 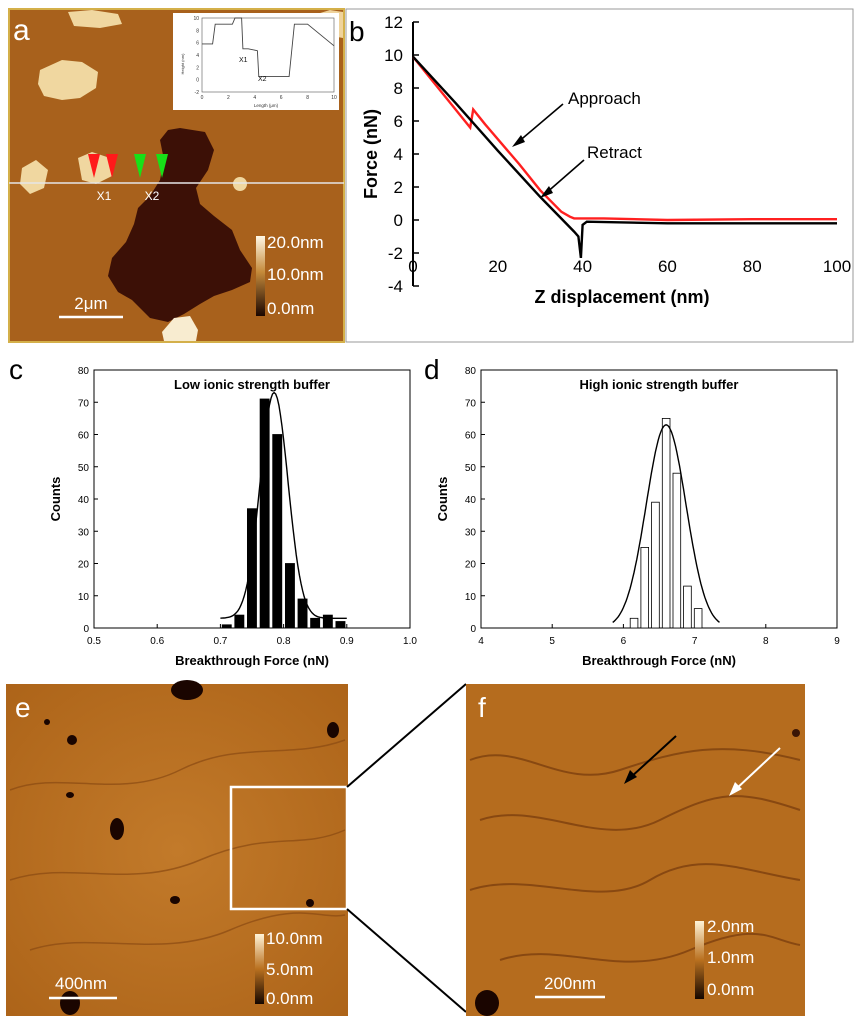 What do you see at coordinates (197, 56) in the screenshot?
I see `inset-y-tick-label: 4` at bounding box center [197, 56].